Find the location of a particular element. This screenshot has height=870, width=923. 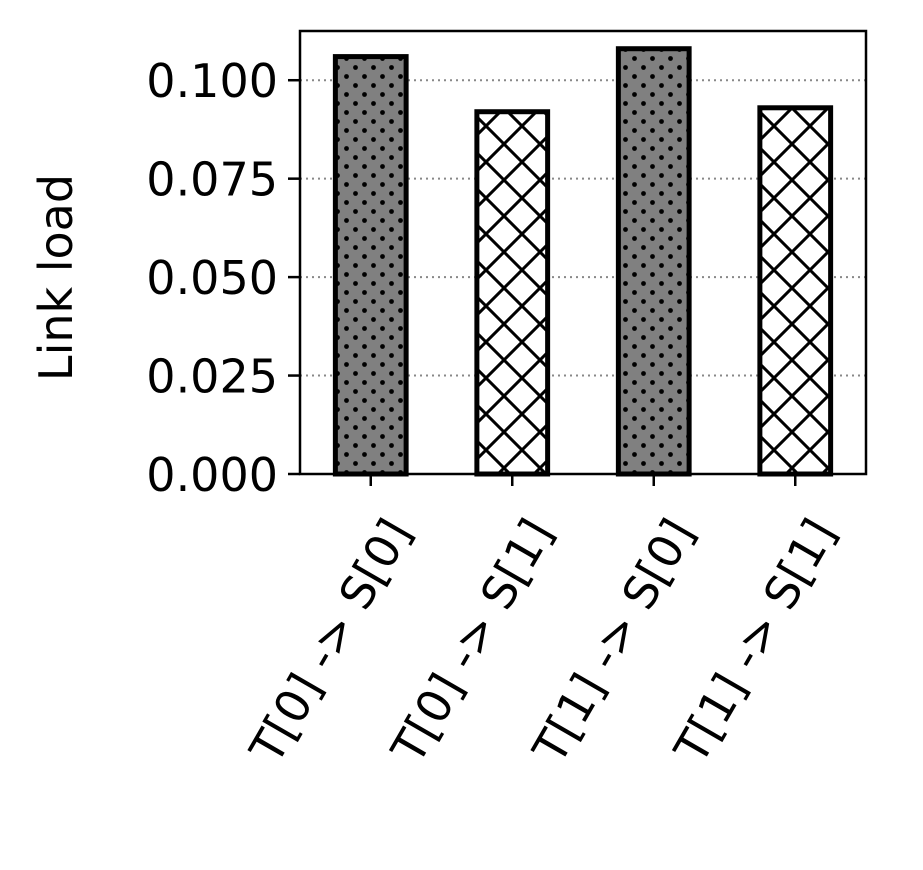

y-tick-label: 0.050 is located at coordinates (212, 278).